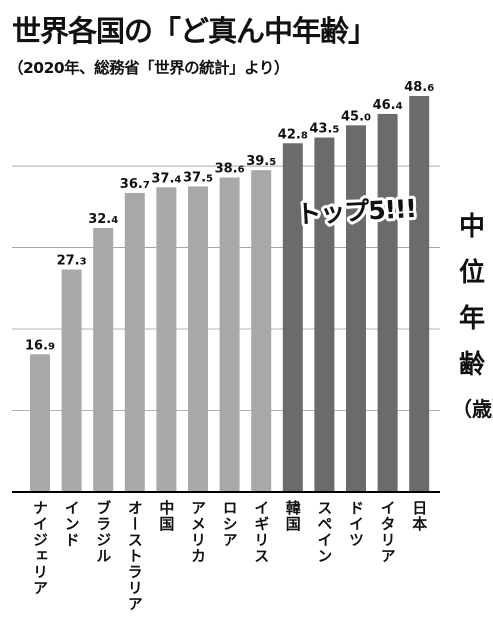 Image resolution: width=493 pixels, height=640 pixels. What do you see at coordinates (166, 178) in the screenshot?
I see `value-label: 37.4` at bounding box center [166, 178].